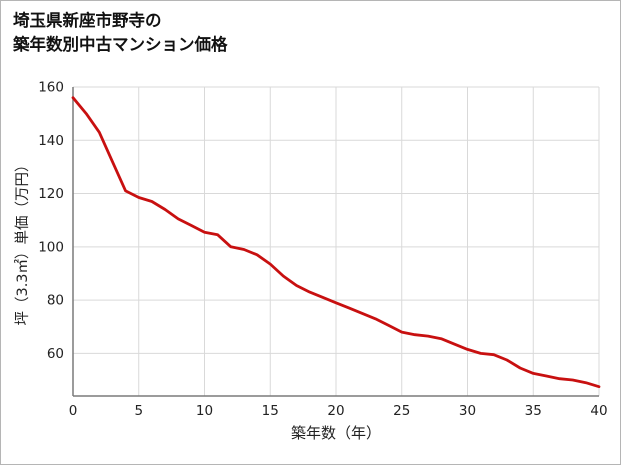  Describe the element at coordinates (120, 44) in the screenshot. I see `chart-title-line2: 築年数別中古マンション価格` at that location.